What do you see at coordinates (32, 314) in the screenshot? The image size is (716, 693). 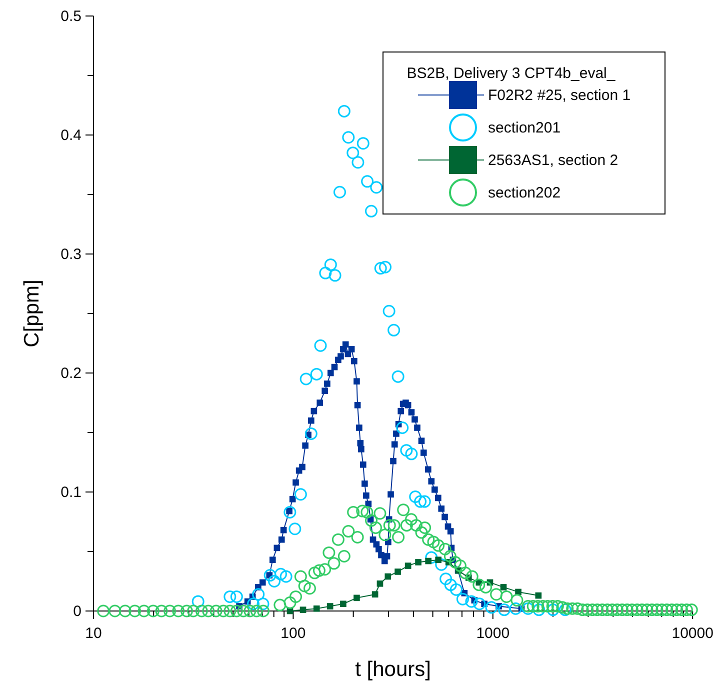 I see `y-axis-title: C[ppm]` at bounding box center [32, 314].